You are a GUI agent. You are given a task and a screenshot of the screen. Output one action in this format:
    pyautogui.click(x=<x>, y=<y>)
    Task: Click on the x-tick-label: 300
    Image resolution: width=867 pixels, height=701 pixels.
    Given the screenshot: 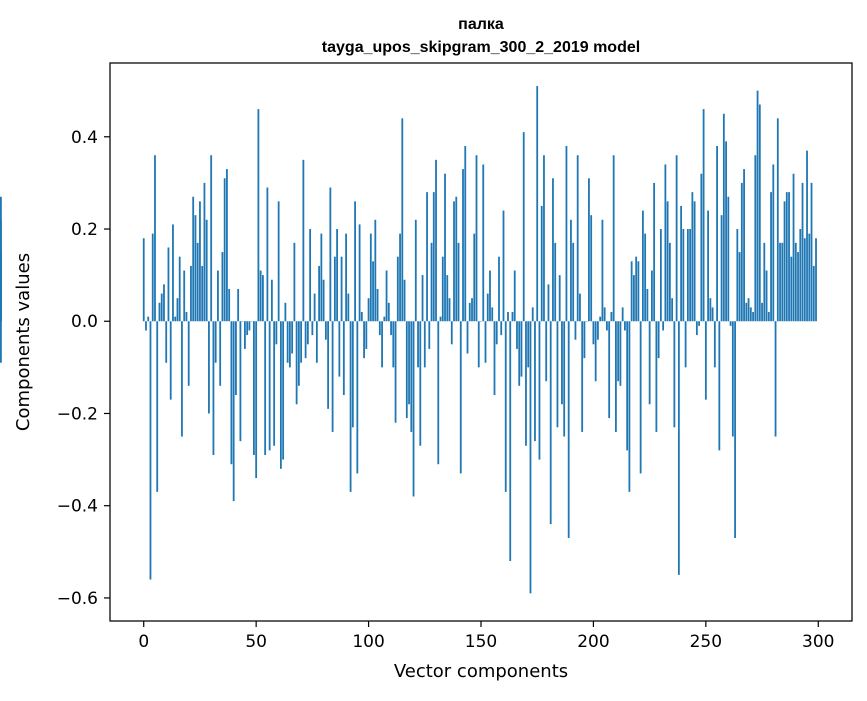 What is the action you would take?
    pyautogui.click(x=818, y=642)
    